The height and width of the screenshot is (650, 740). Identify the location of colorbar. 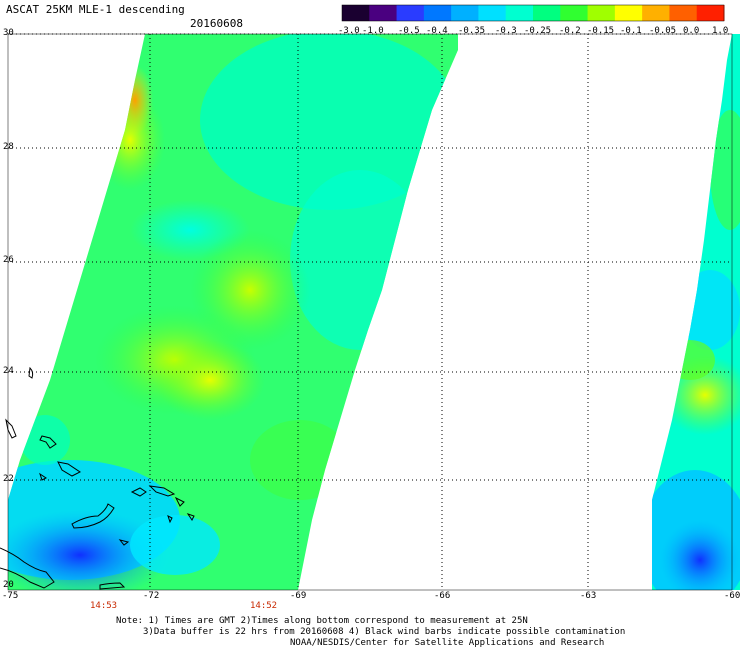
(533, 13).